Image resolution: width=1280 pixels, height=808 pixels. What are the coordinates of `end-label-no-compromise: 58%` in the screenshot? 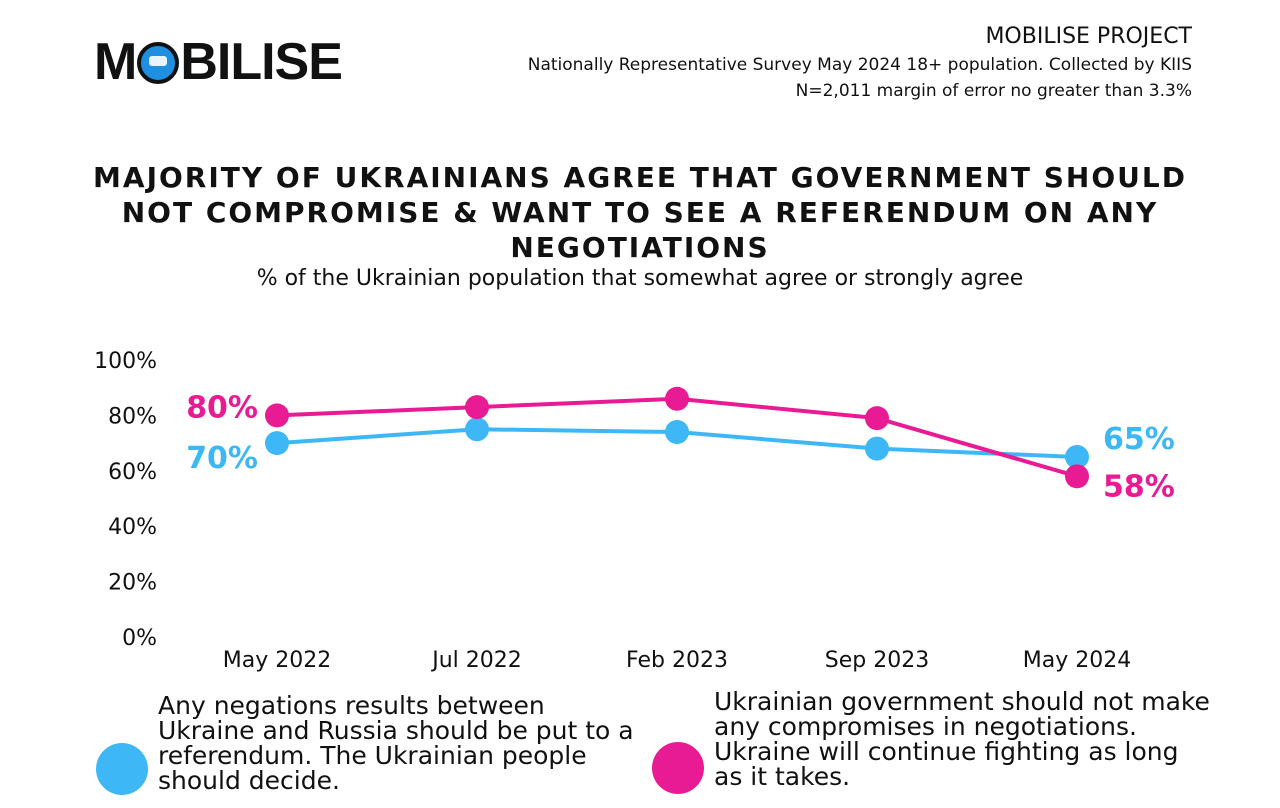 It's located at (1139, 486).